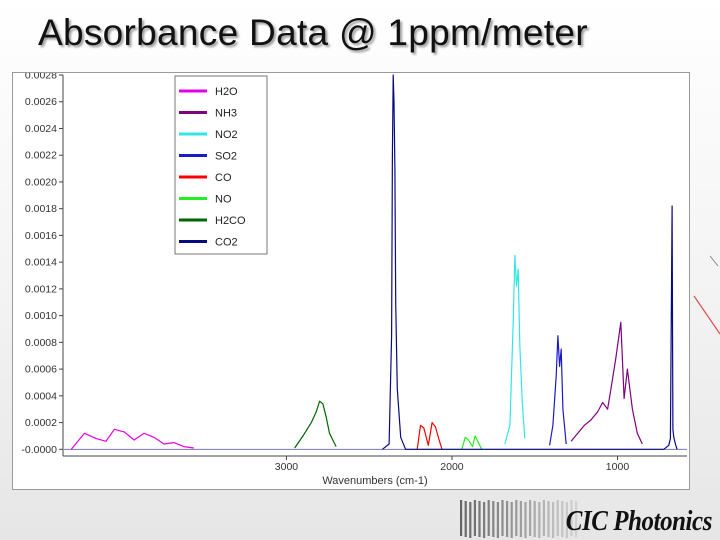 This screenshot has width=720, height=540. What do you see at coordinates (41, 236) in the screenshot?
I see `y-tick-label: 0.0016` at bounding box center [41, 236].